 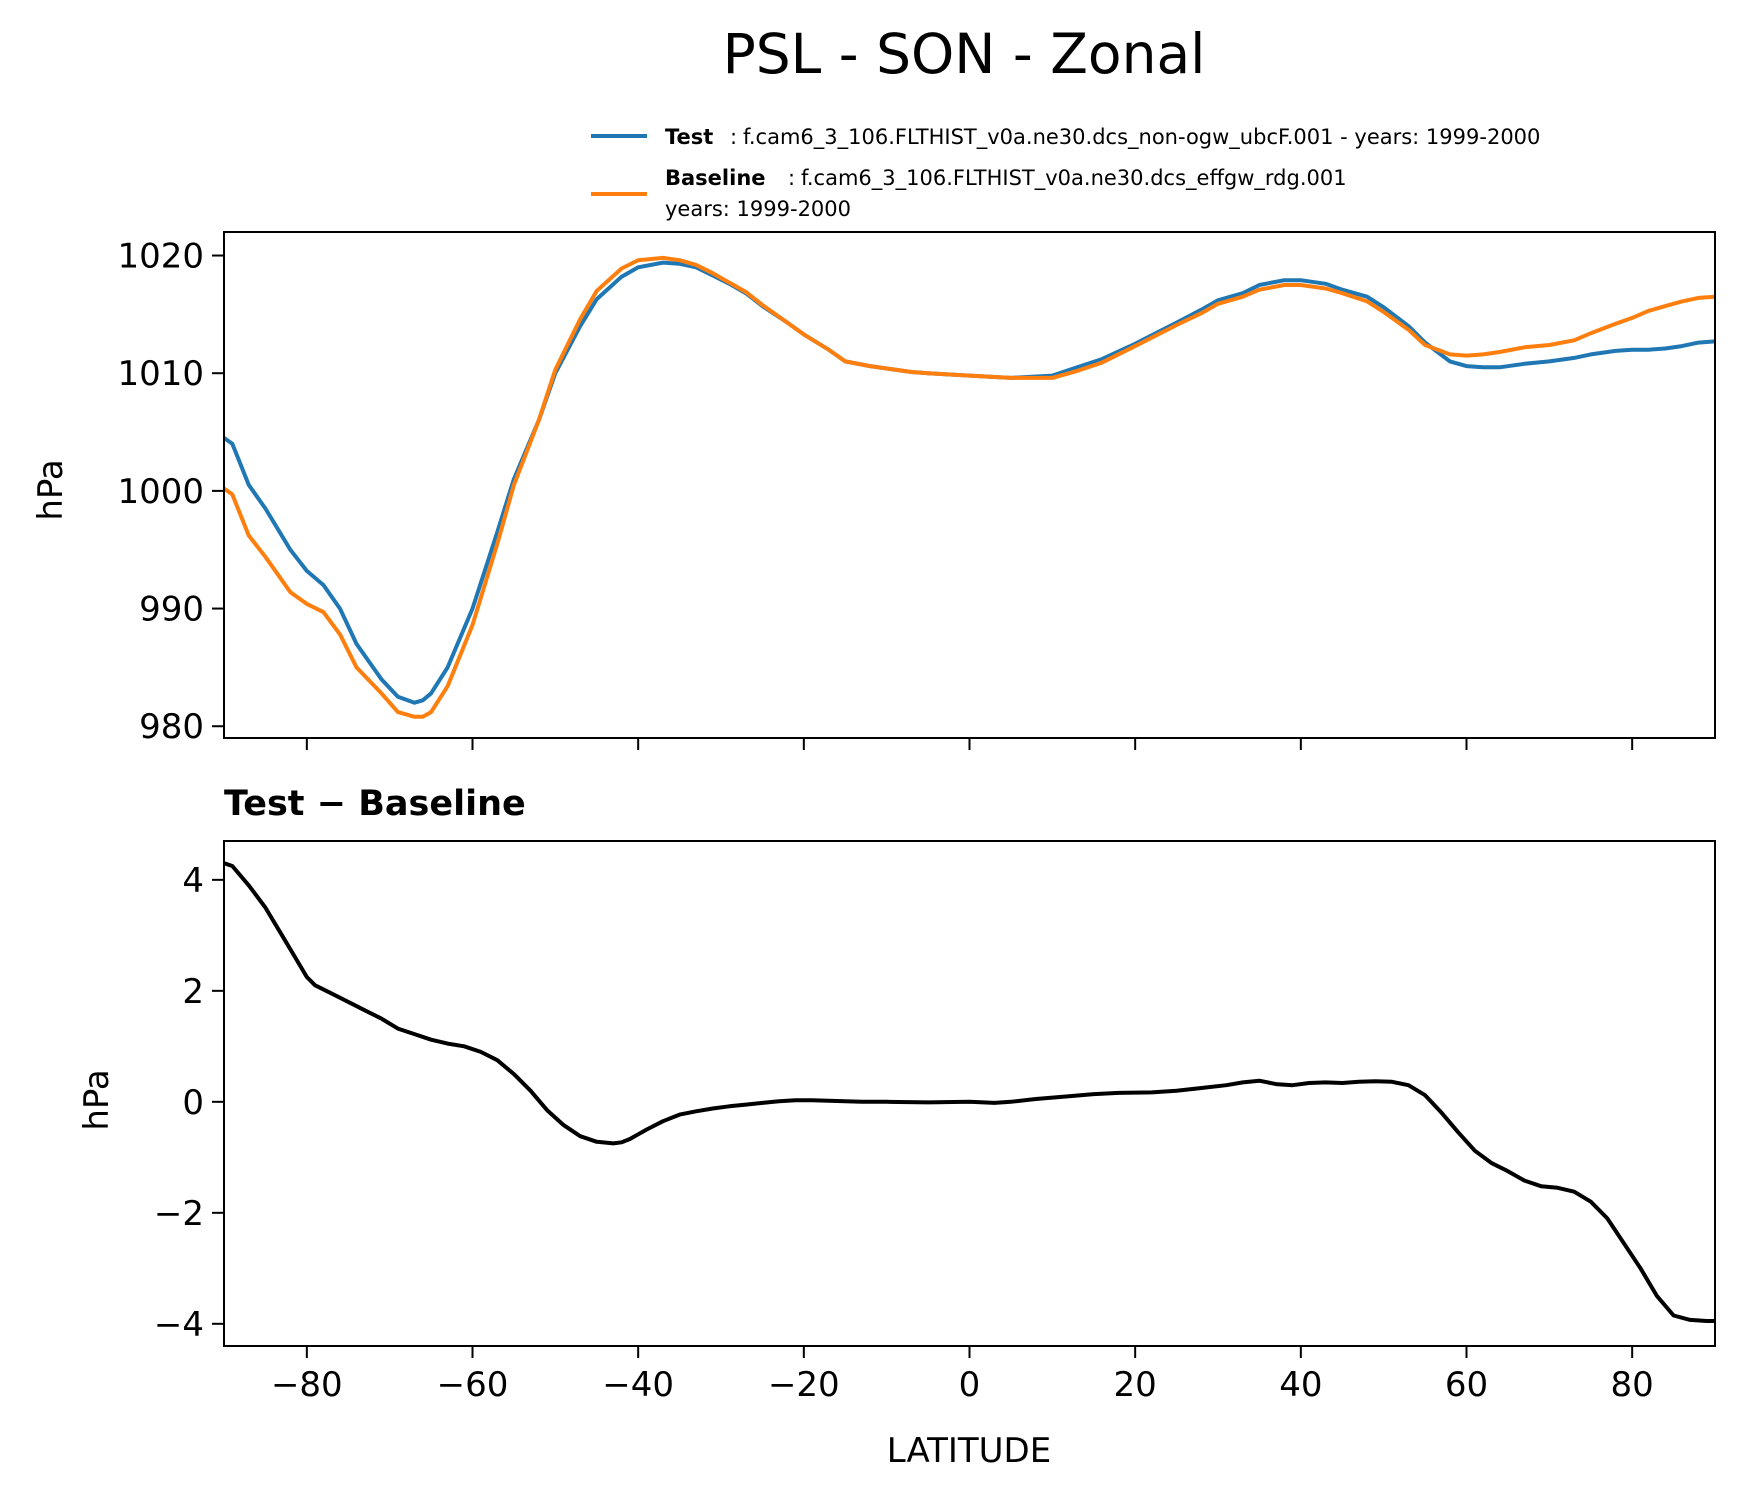 I want to click on figure-title: PSL - SON - Zonal, so click(x=964, y=54).